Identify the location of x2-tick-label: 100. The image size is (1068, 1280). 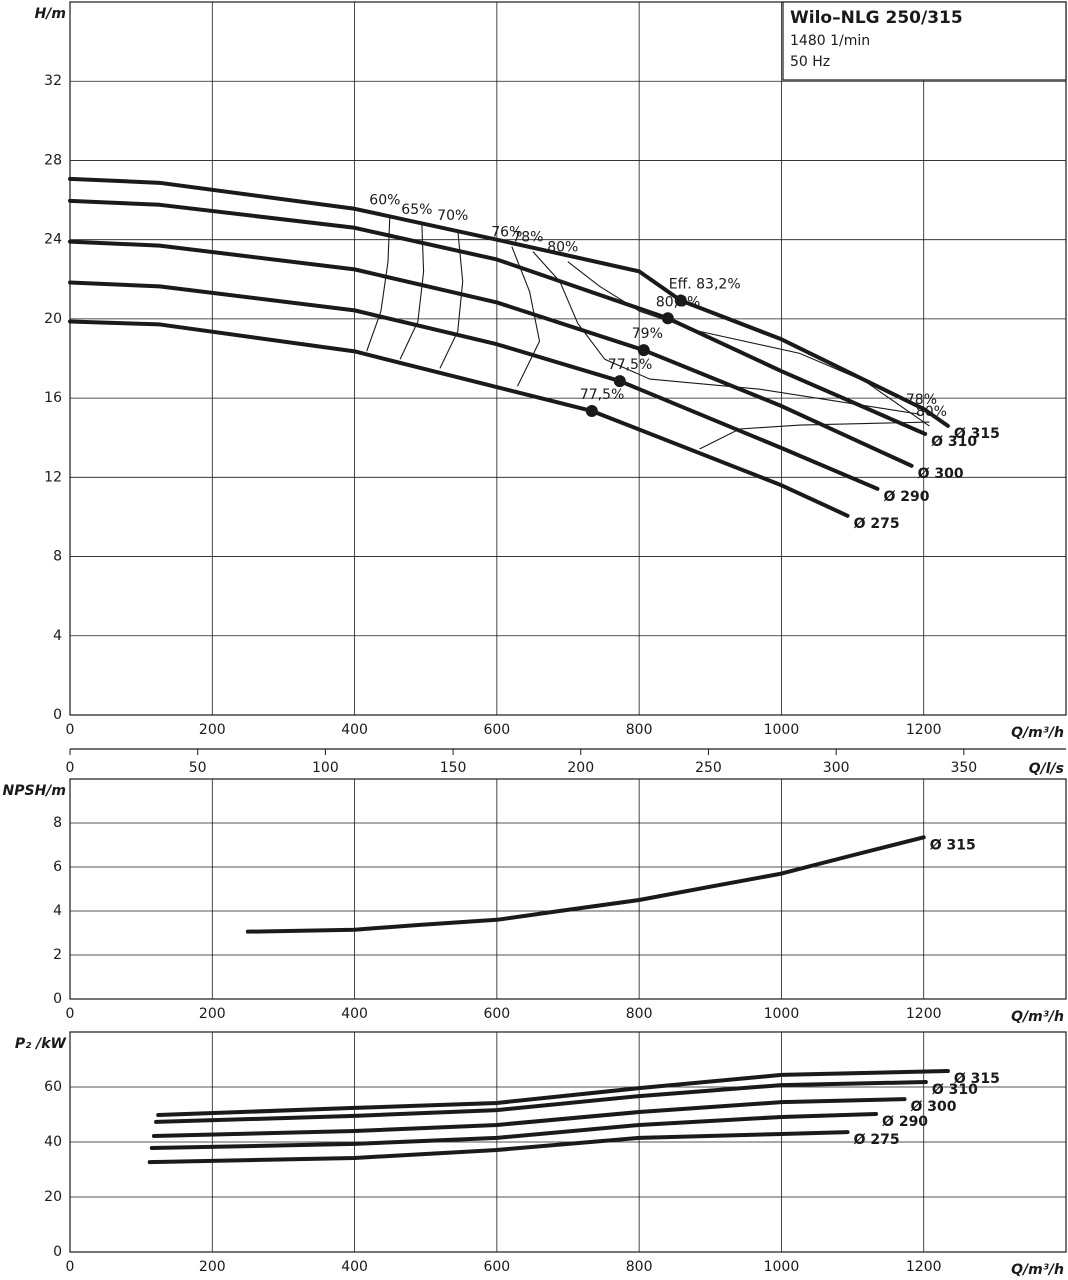
(325, 768).